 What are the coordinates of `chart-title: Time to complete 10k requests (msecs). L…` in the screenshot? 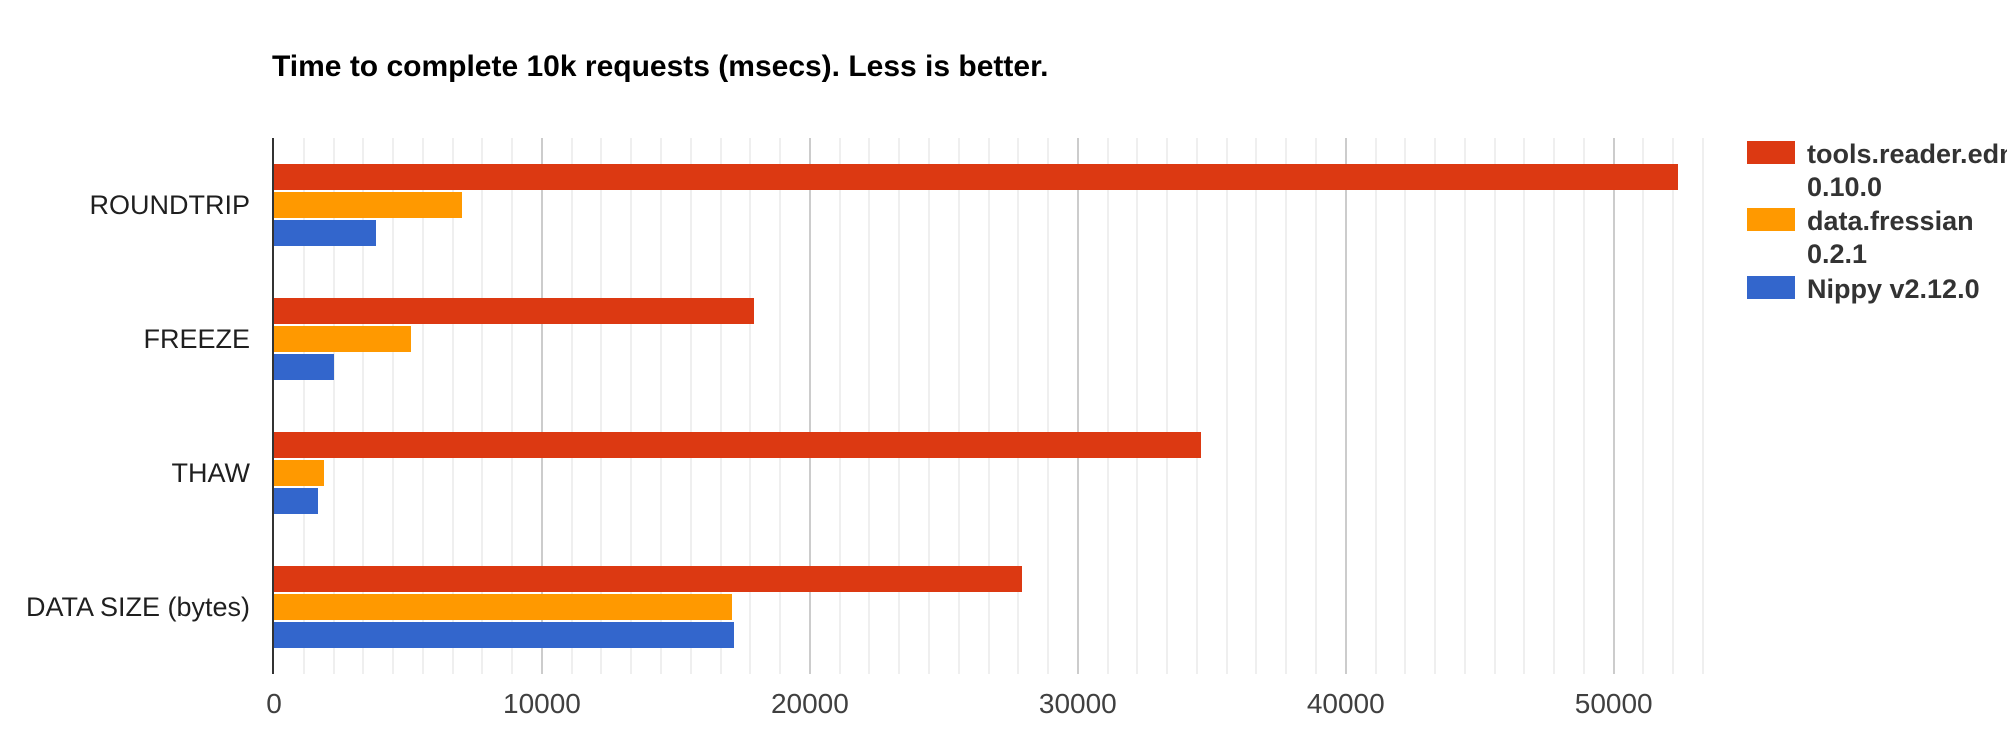 It's located at (660, 66).